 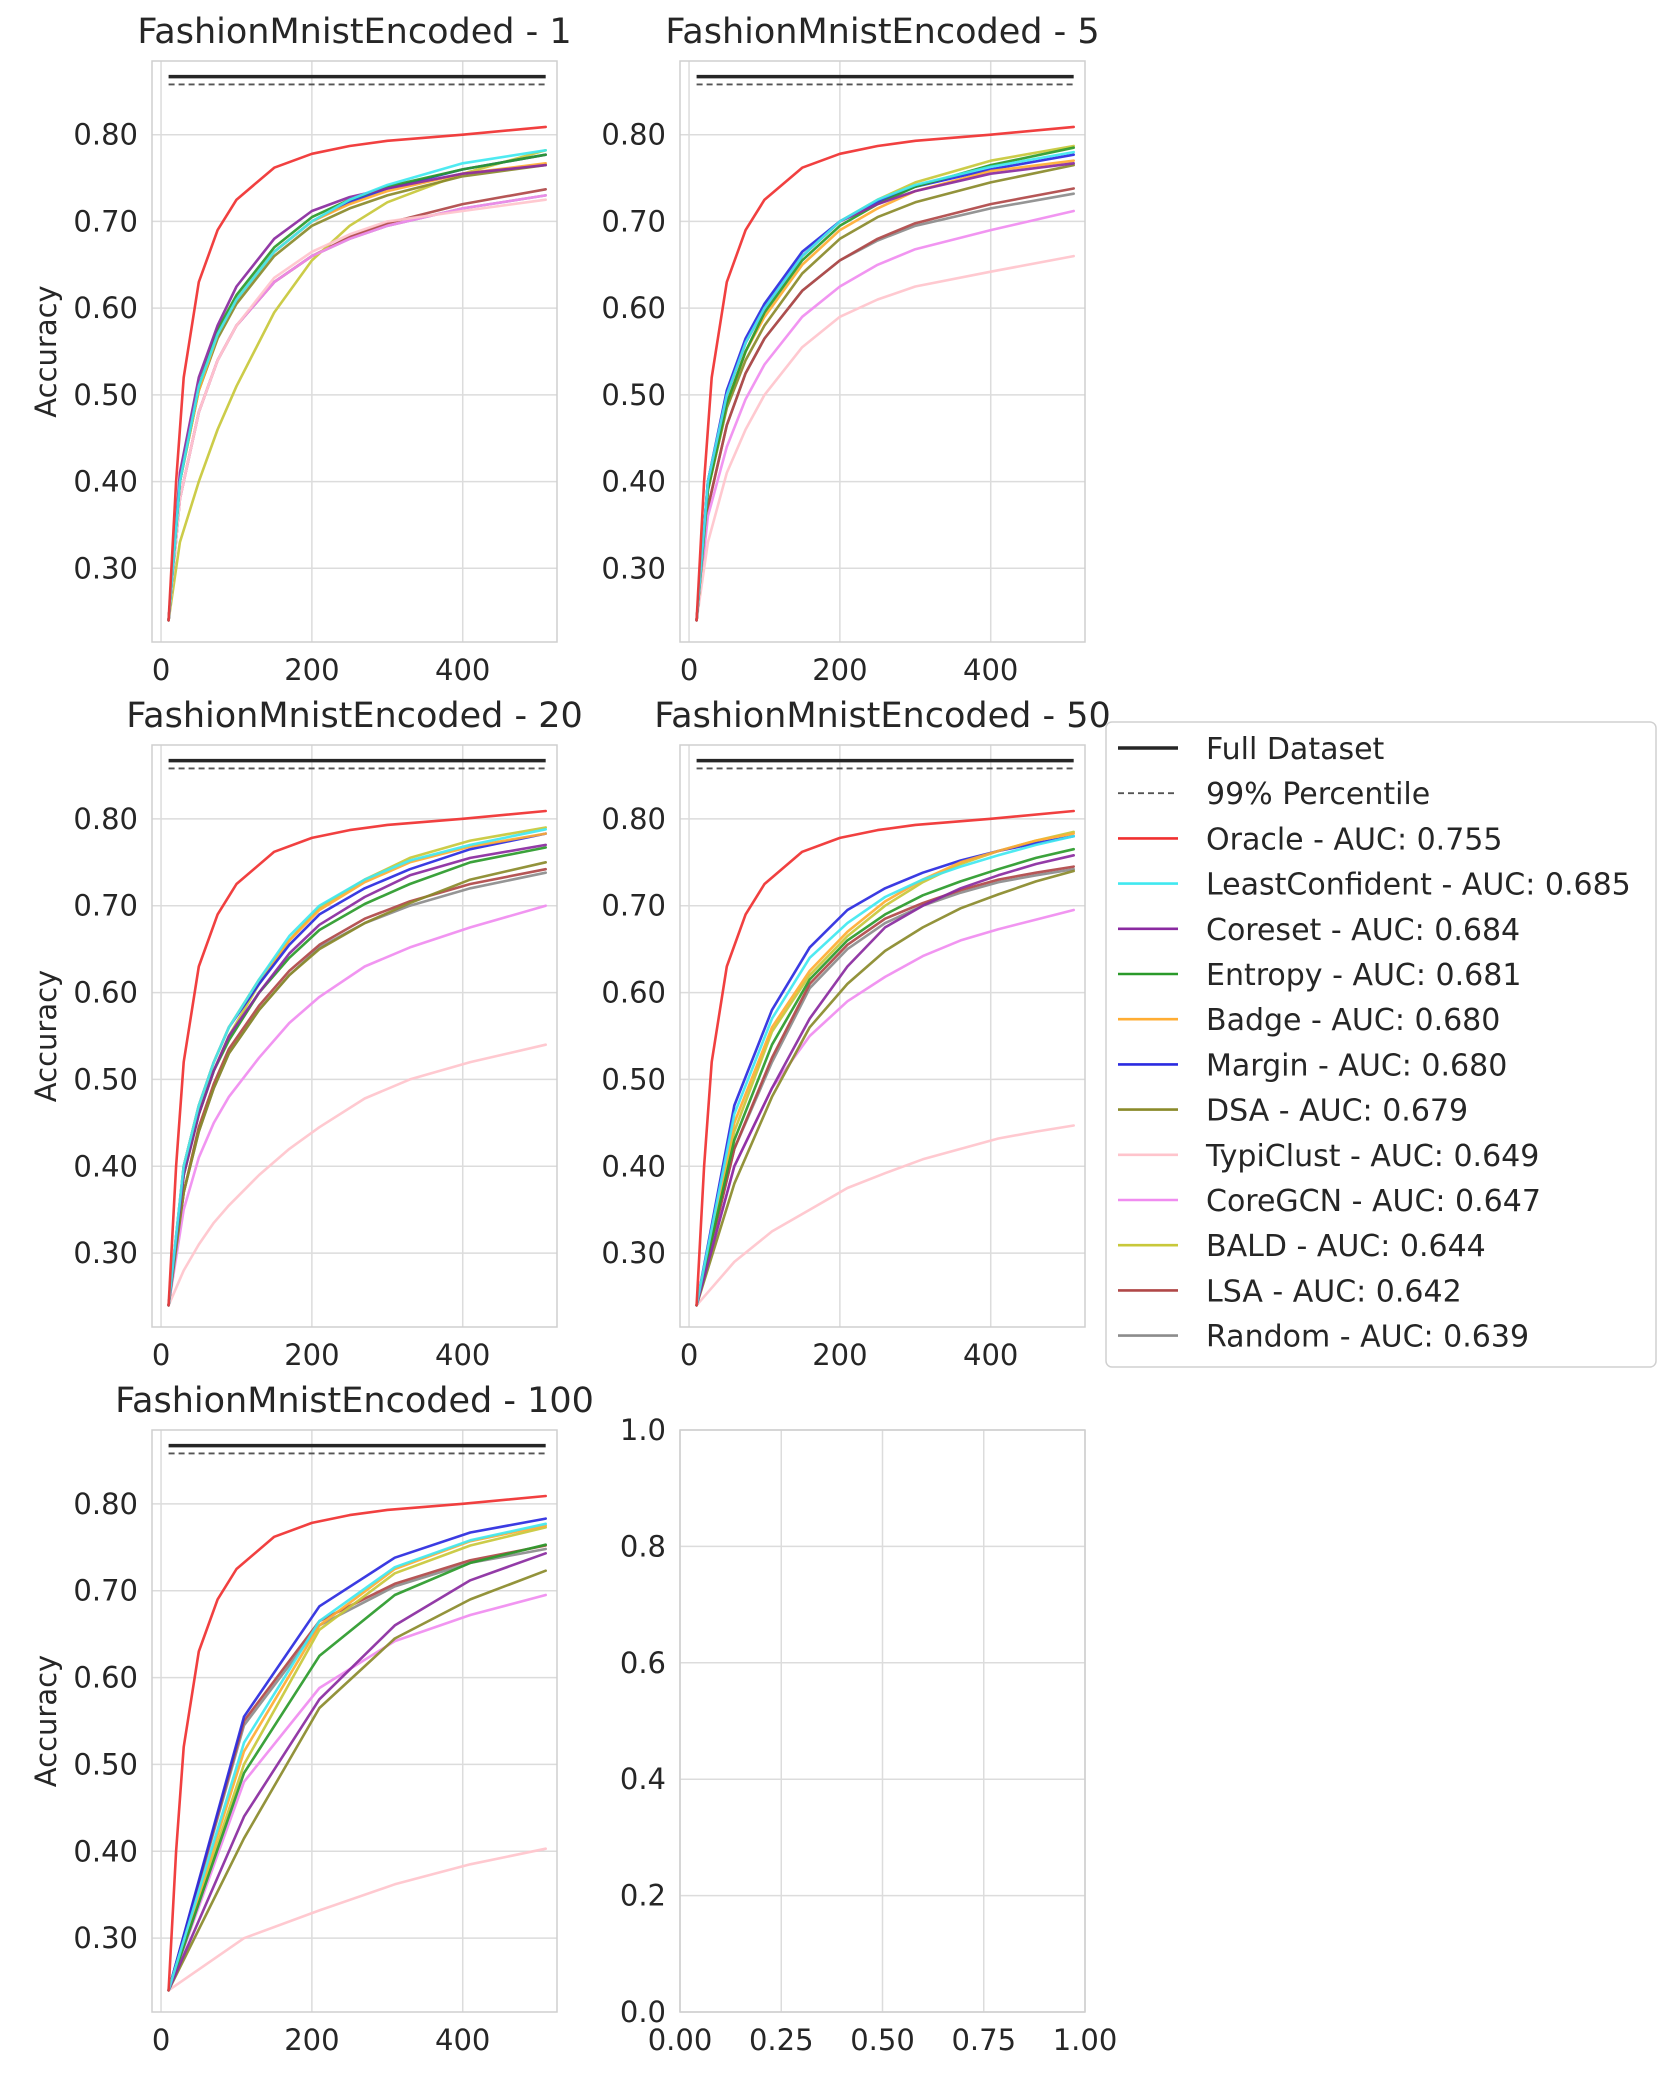 What do you see at coordinates (680, 2040) in the screenshot?
I see `x-tick-label: 0.00` at bounding box center [680, 2040].